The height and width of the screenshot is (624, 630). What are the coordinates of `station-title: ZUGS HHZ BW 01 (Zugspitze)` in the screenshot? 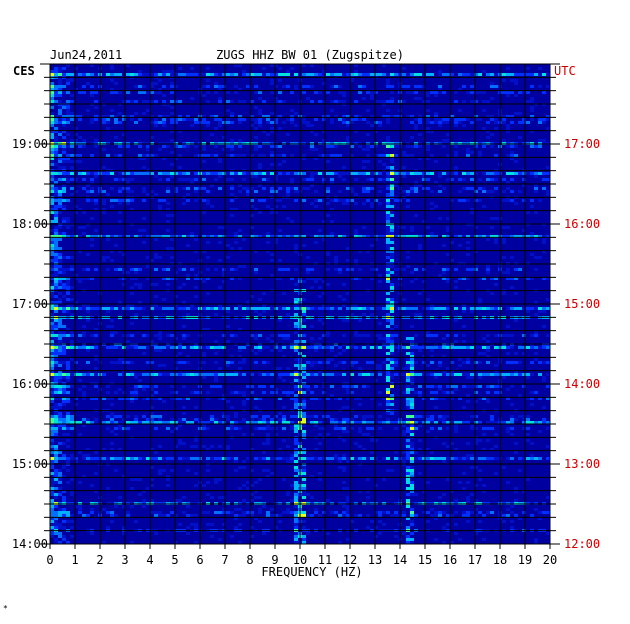 It's located at (310, 55).